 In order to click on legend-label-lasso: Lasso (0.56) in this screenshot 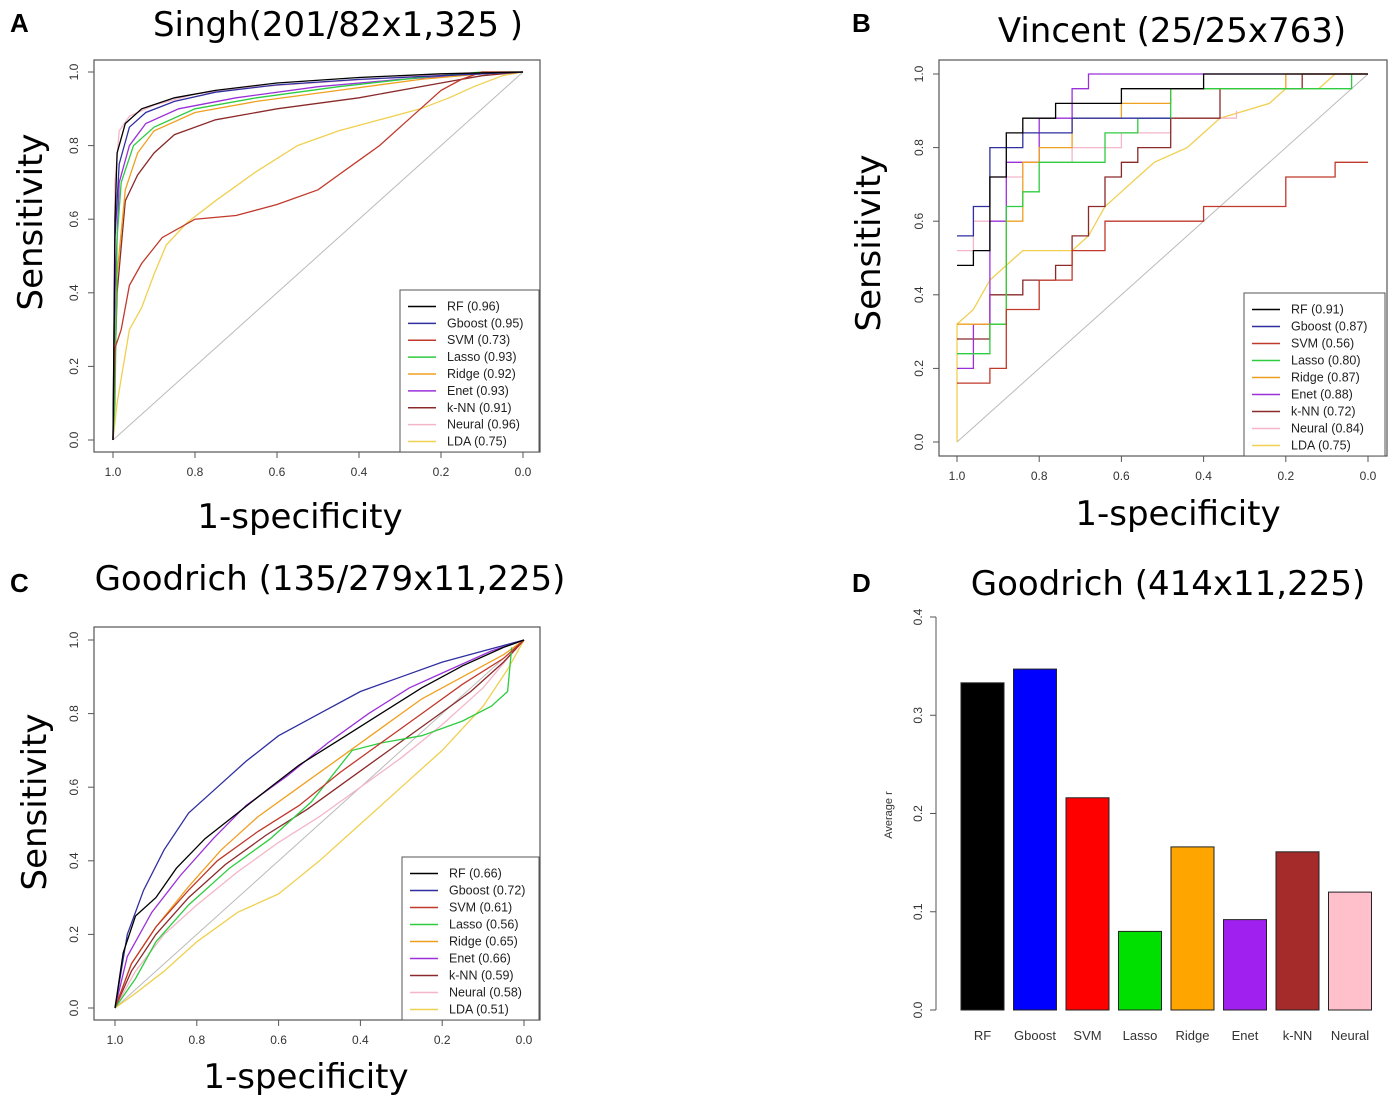, I will do `click(483, 925)`.